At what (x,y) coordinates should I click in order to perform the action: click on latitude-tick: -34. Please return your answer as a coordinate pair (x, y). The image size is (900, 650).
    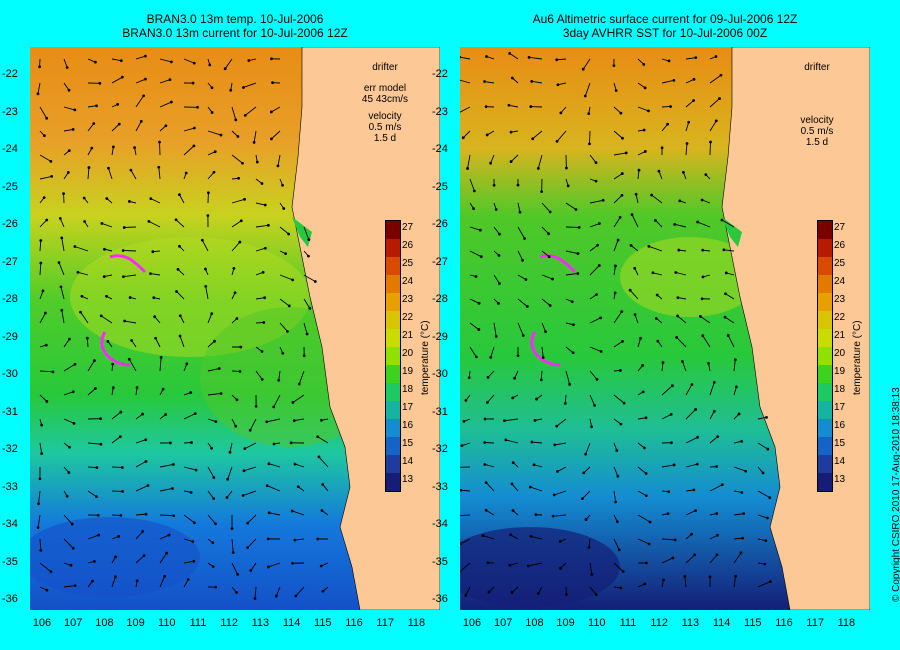
    Looking at the image, I should click on (440, 524).